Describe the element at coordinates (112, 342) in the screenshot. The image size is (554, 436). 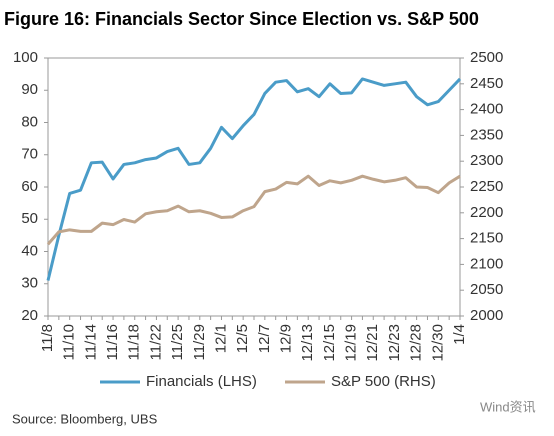
I see `x-tick-label: 11/16` at that location.